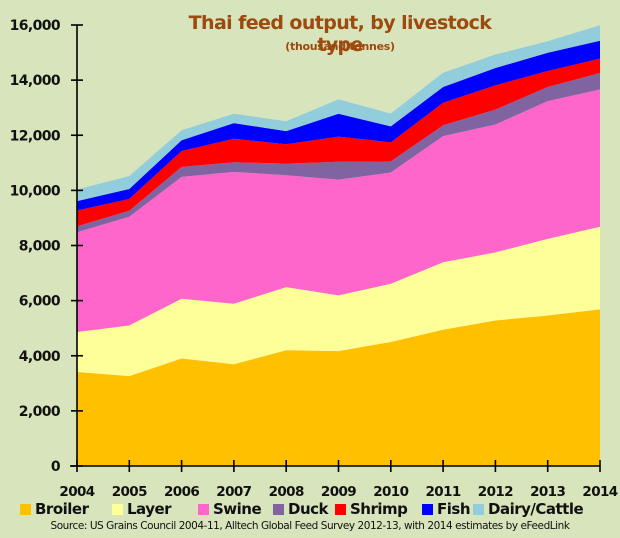 The image size is (620, 538). Describe the element at coordinates (35, 191) in the screenshot. I see `y-tick-label: 10,000` at that location.